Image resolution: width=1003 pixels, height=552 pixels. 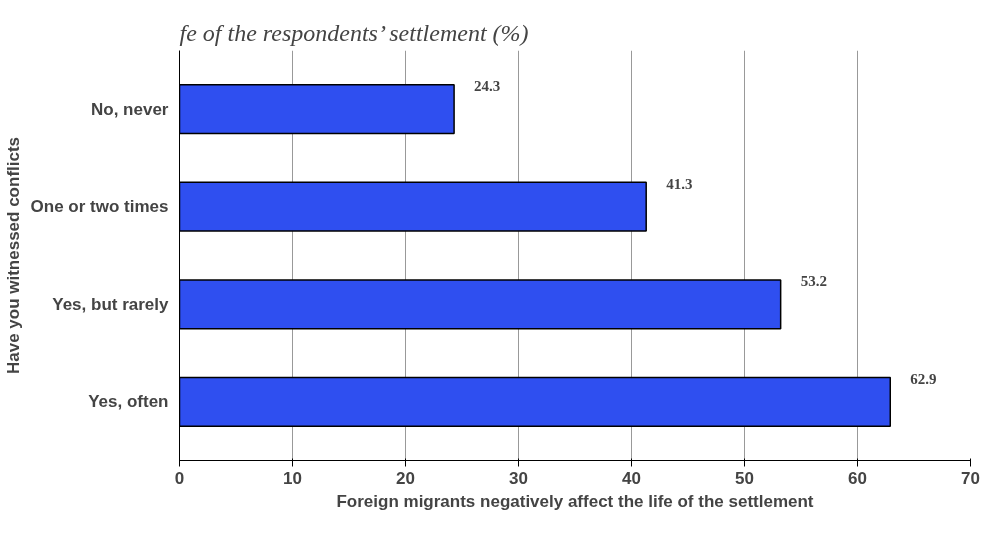 I want to click on data-label: 62.9, so click(x=923, y=378).